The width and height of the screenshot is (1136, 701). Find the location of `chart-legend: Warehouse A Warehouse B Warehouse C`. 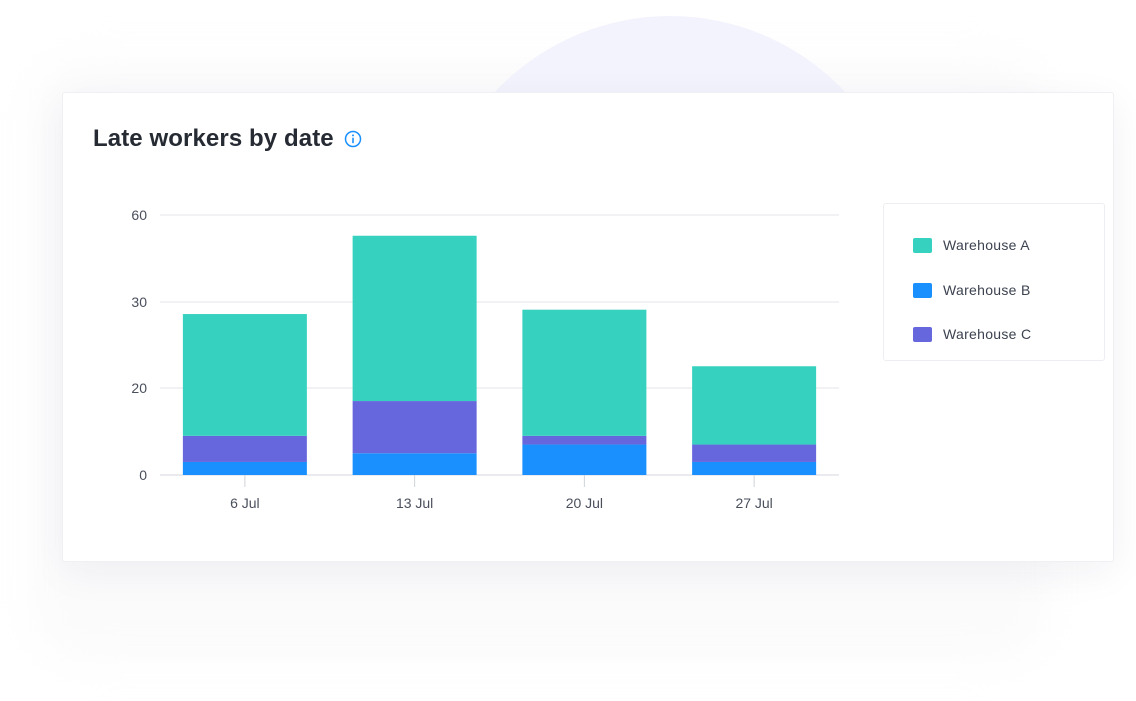

chart-legend: Warehouse A Warehouse B Warehouse C is located at coordinates (994, 282).